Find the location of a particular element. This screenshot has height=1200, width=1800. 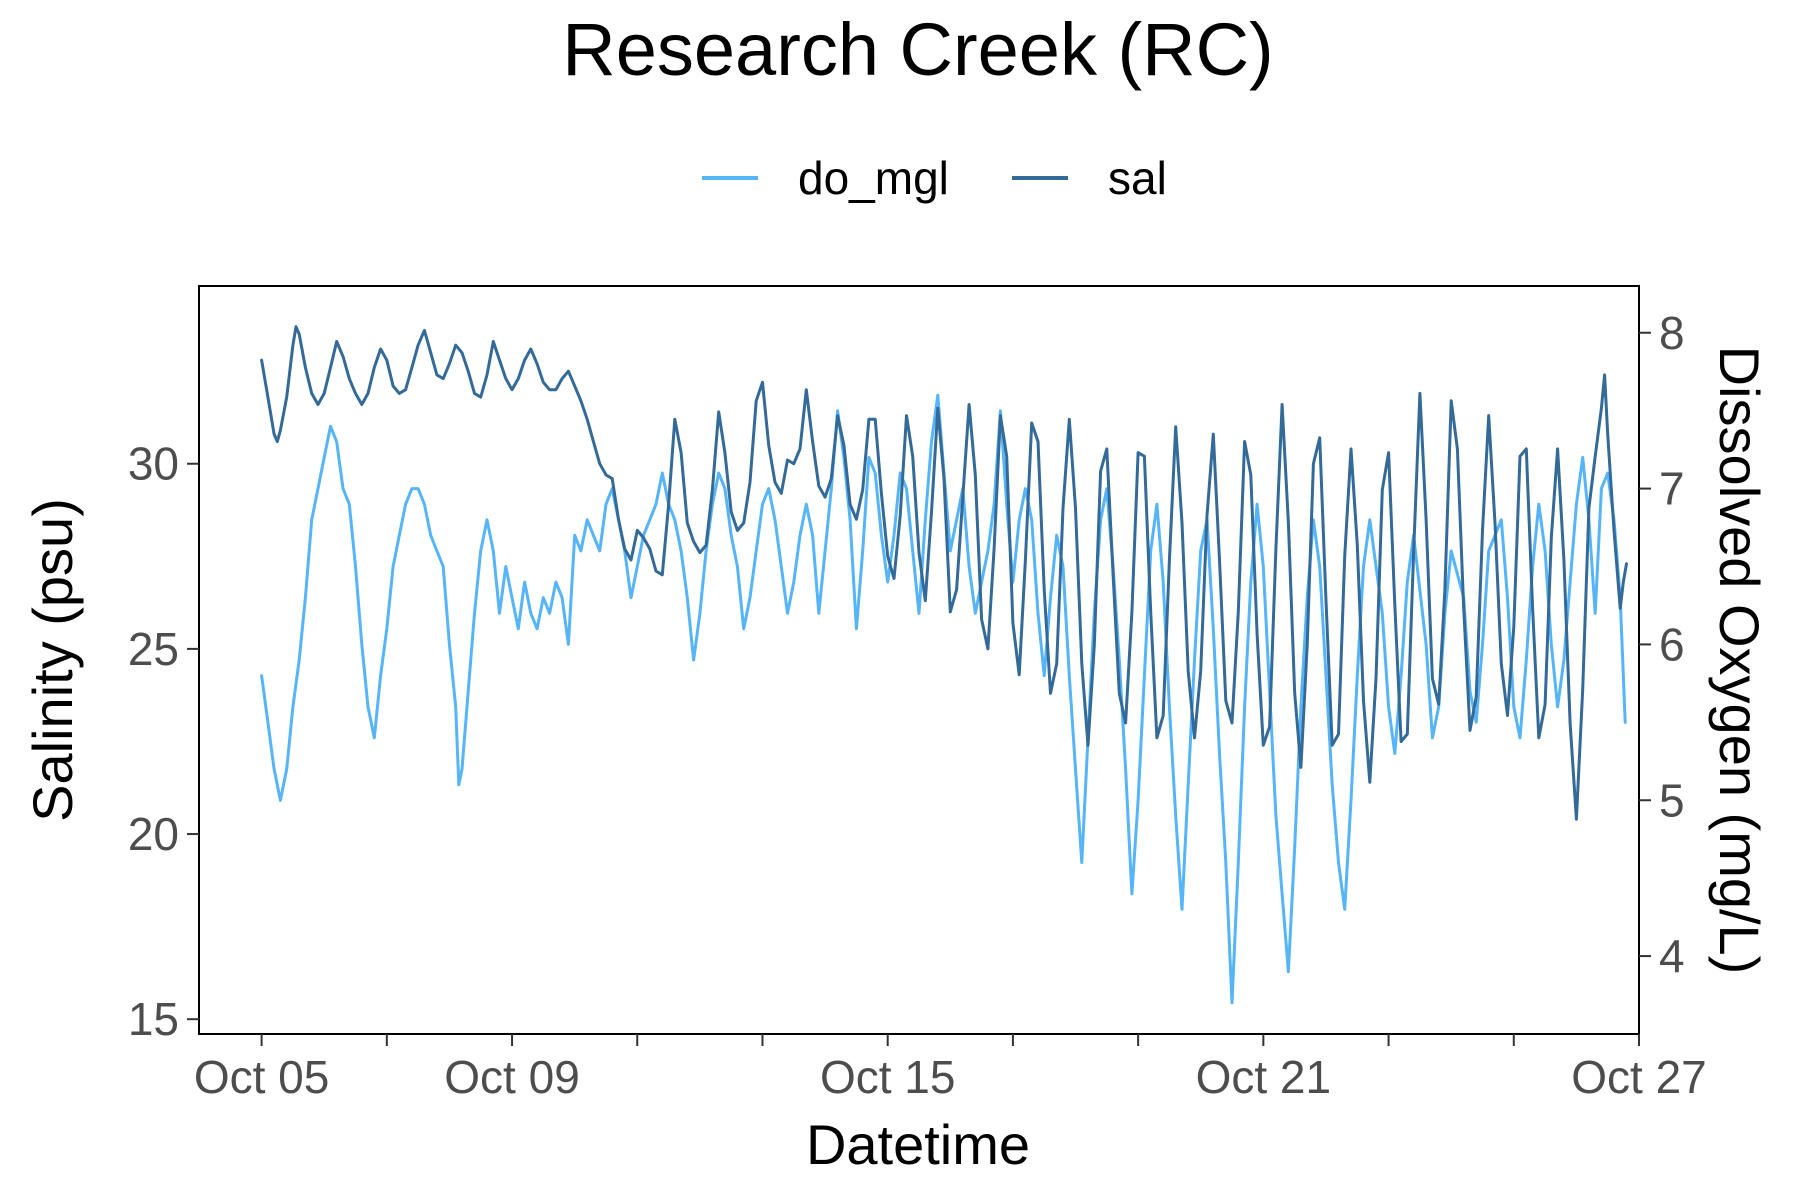

x-axis-title: Datetime is located at coordinates (918, 1144).